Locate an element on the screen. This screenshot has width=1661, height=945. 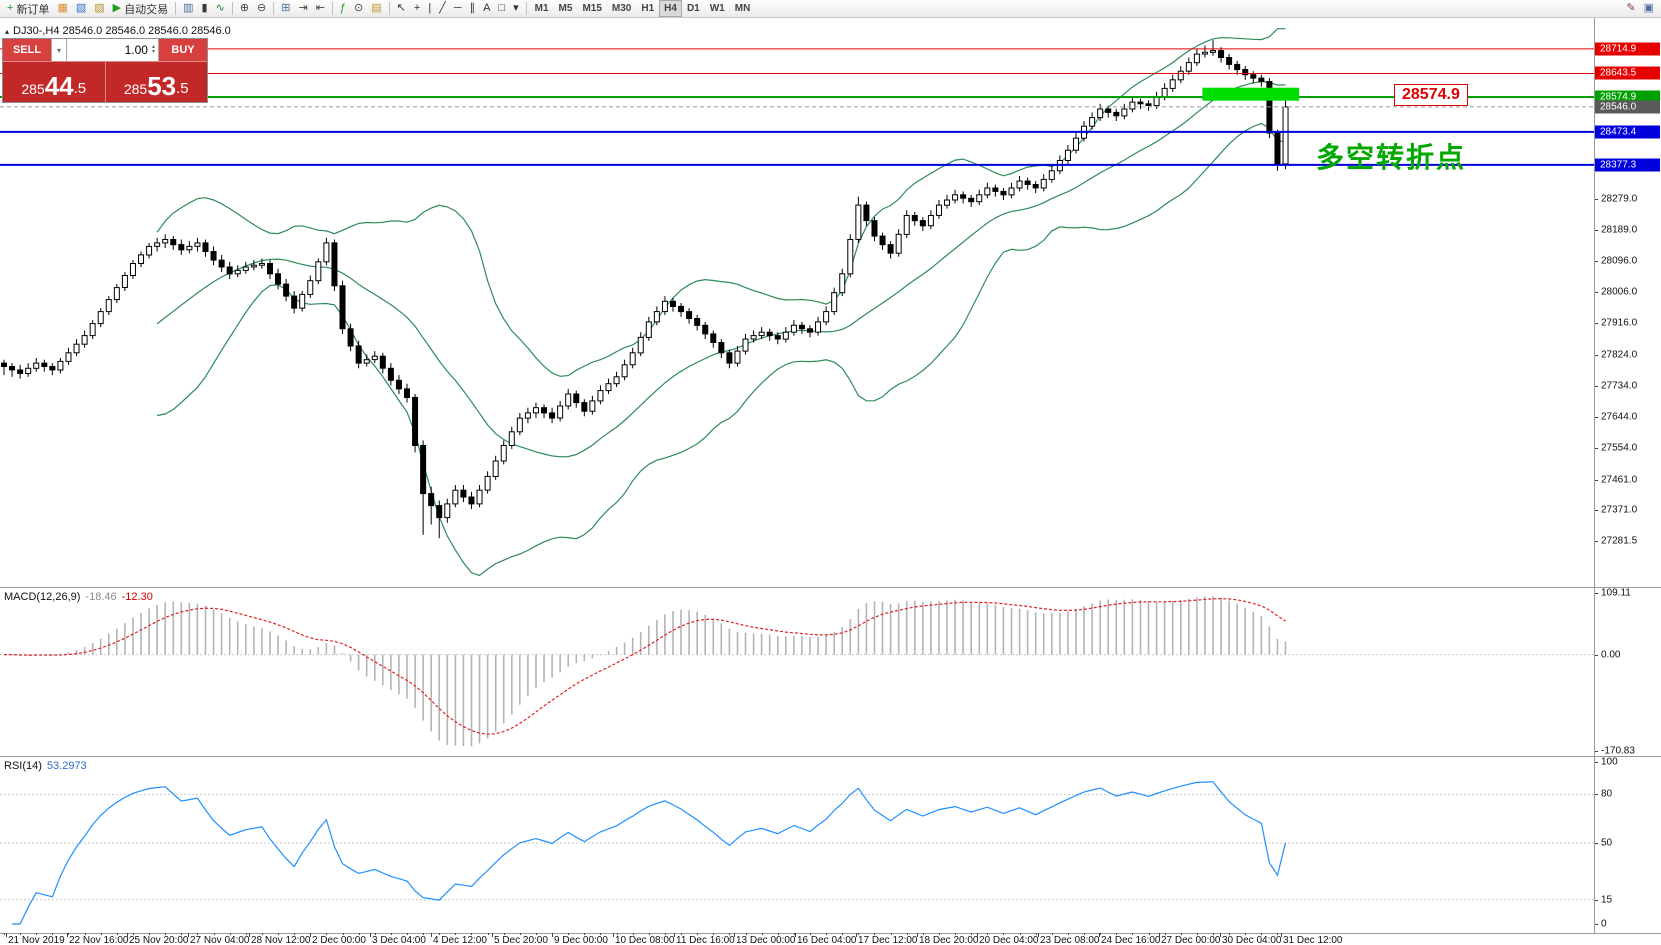
toolbar-vertical-line-button: | is located at coordinates (429, 9).